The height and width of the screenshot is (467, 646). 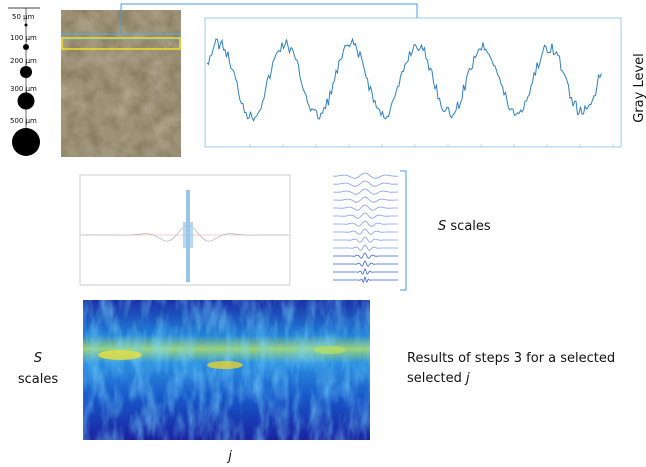 What do you see at coordinates (23, 89) in the screenshot?
I see `scale-label: 300 µm` at bounding box center [23, 89].